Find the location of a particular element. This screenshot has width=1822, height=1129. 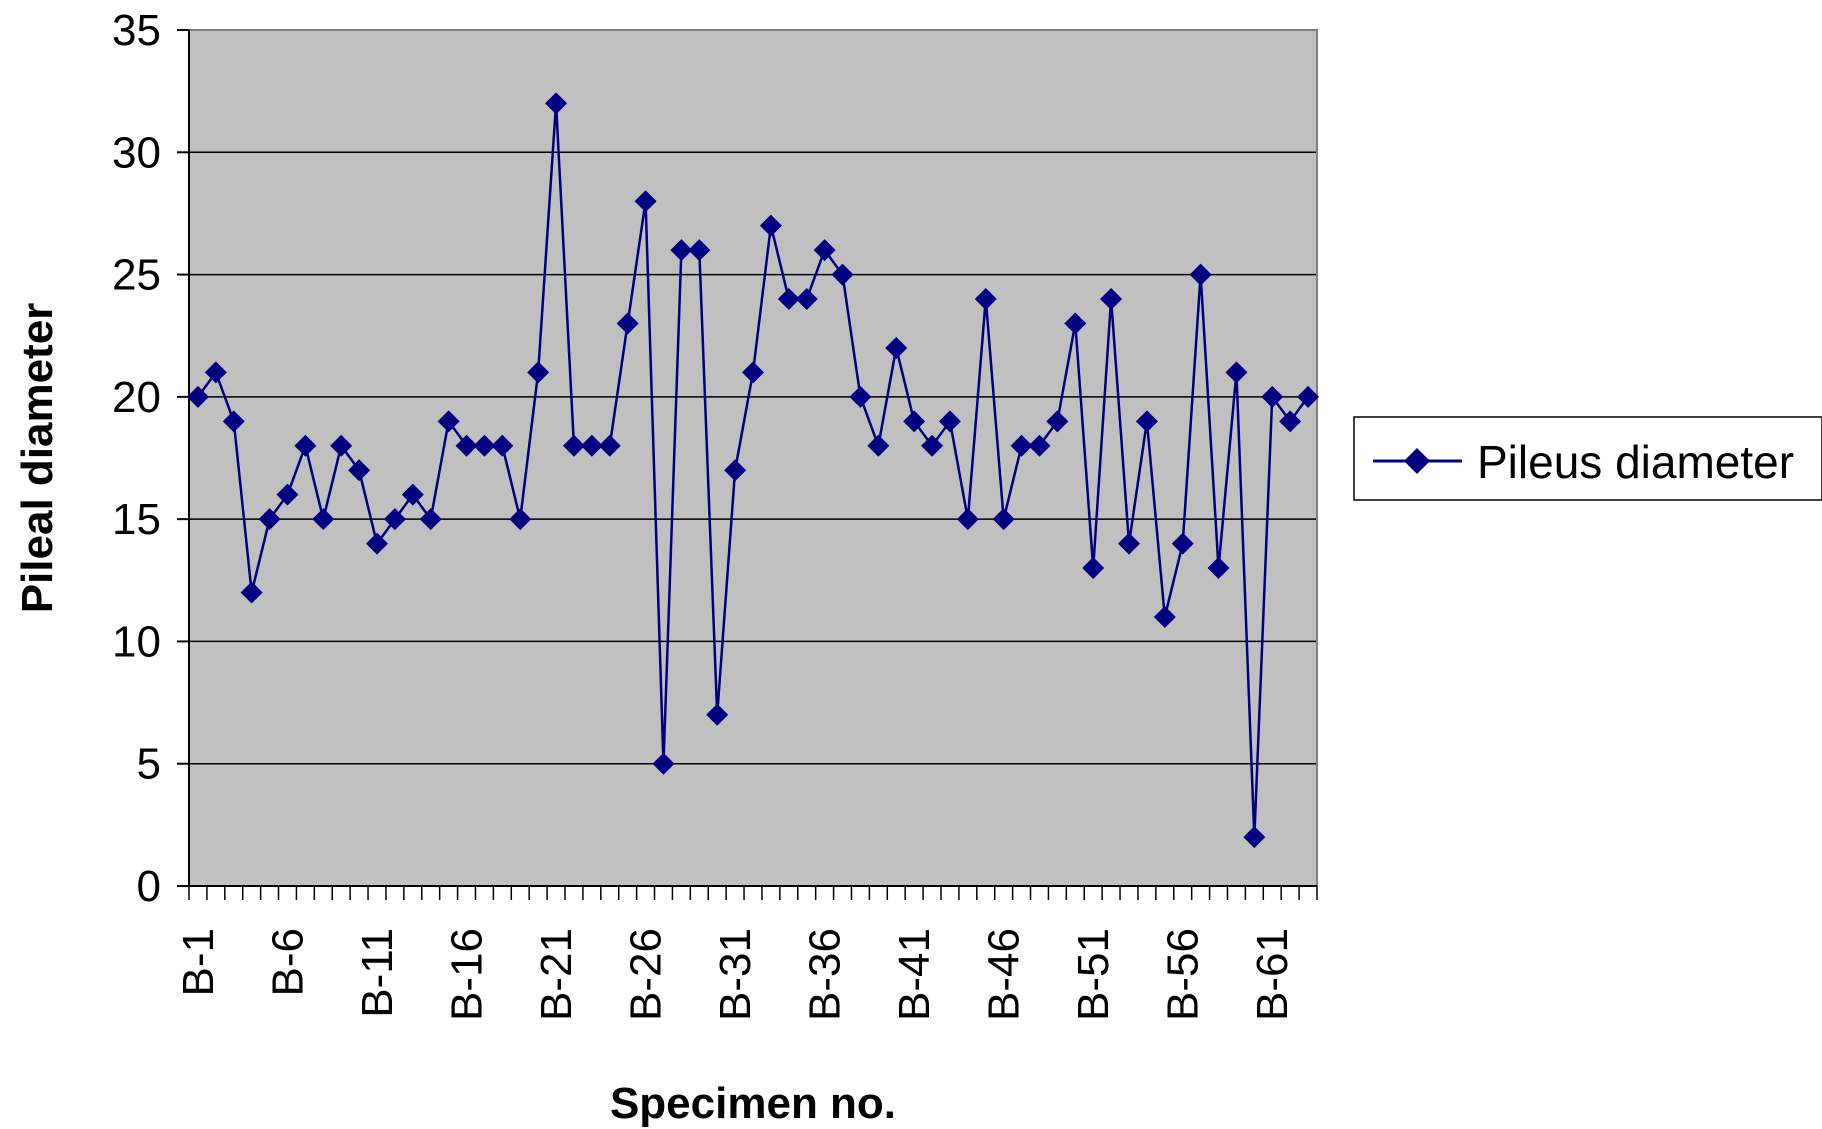

y-tick-label: 25 is located at coordinates (136, 275).